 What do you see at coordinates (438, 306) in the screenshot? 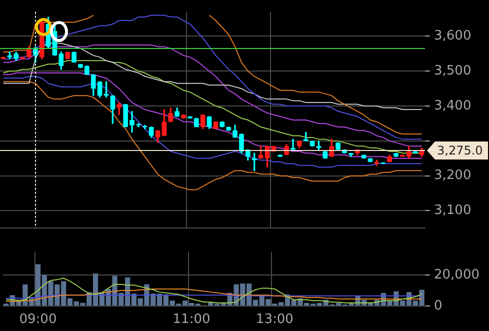
I see `y-tick-label: 0` at bounding box center [438, 306].